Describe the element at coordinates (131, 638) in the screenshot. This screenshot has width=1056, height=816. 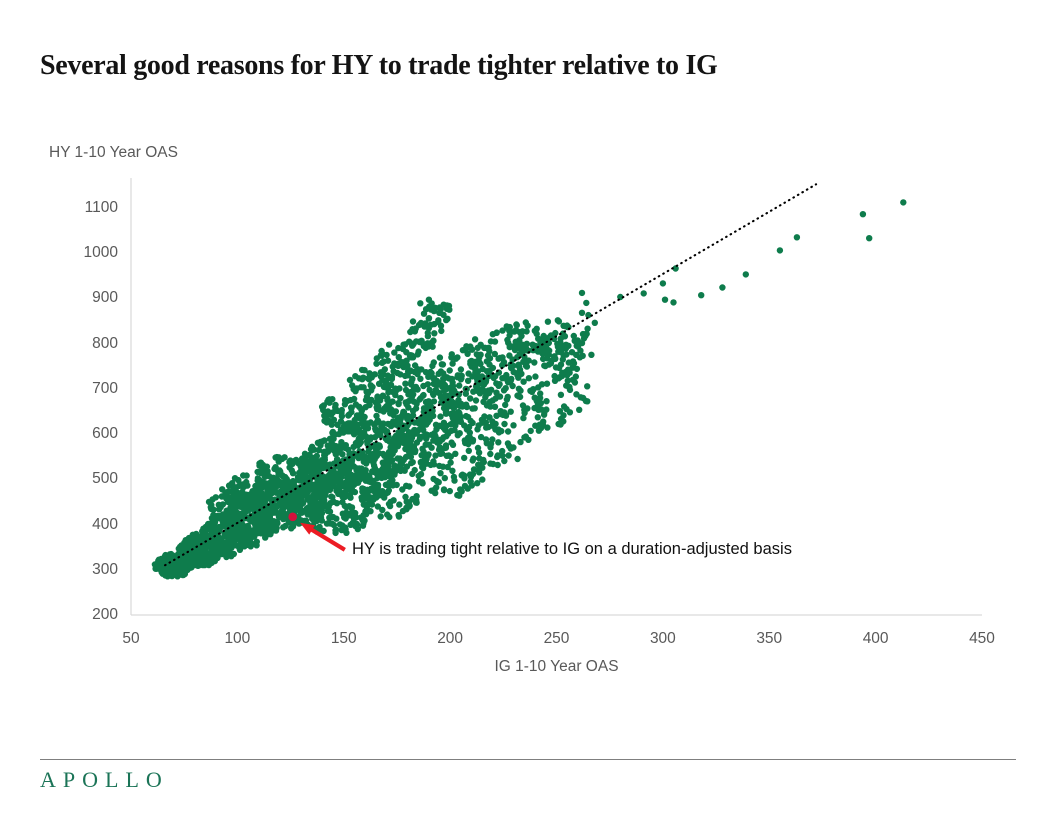
I see `x-axis-tick-label: 50` at that location.